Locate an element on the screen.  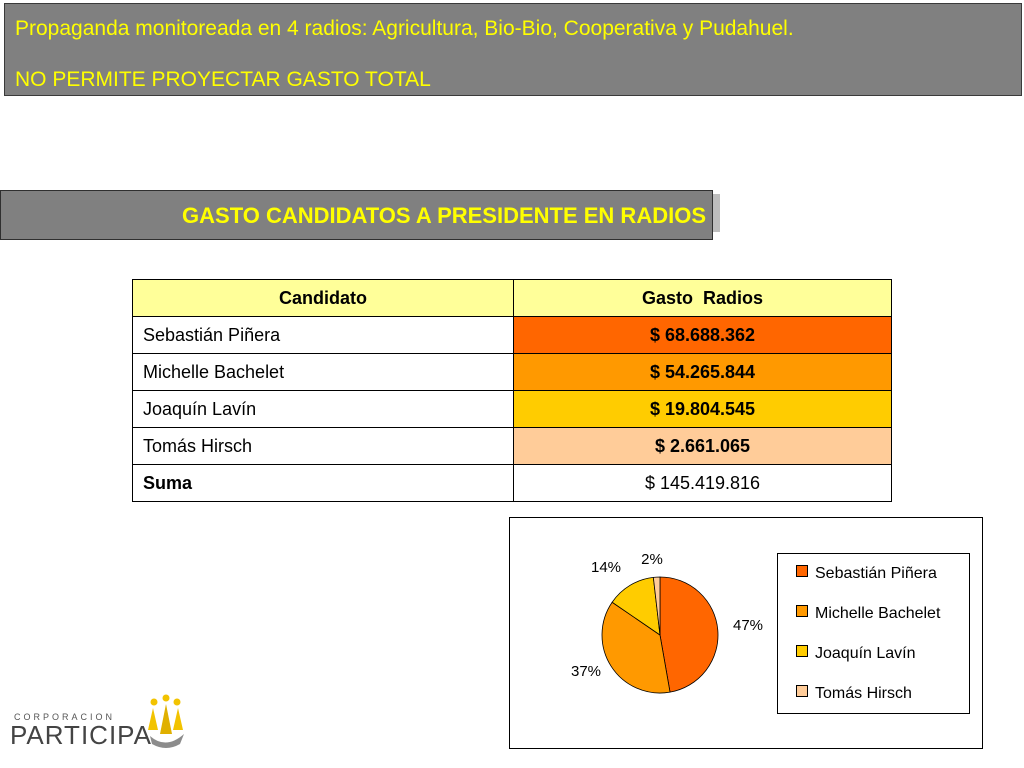
pie-slice-label: 47% is located at coordinates (748, 625).